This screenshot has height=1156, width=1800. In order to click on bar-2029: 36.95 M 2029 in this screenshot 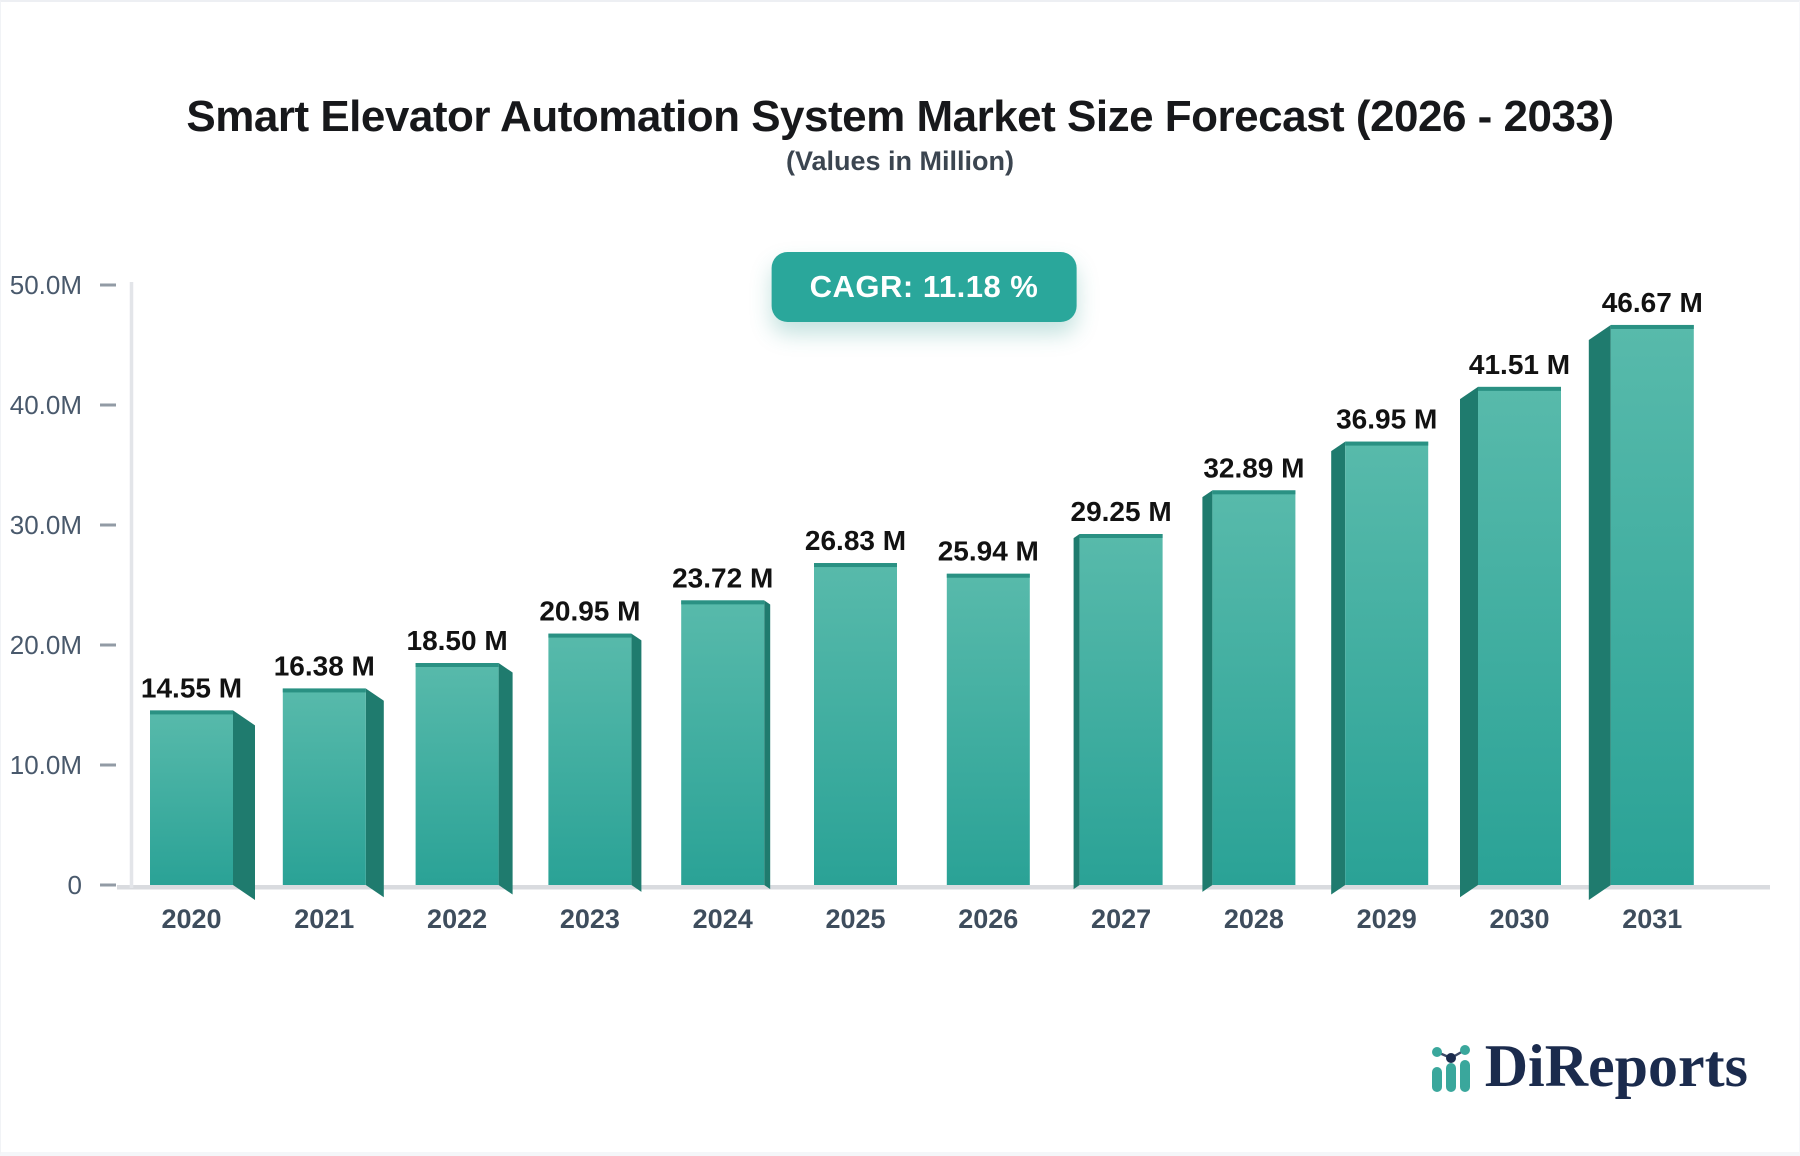, I will do `click(1384, 669)`.